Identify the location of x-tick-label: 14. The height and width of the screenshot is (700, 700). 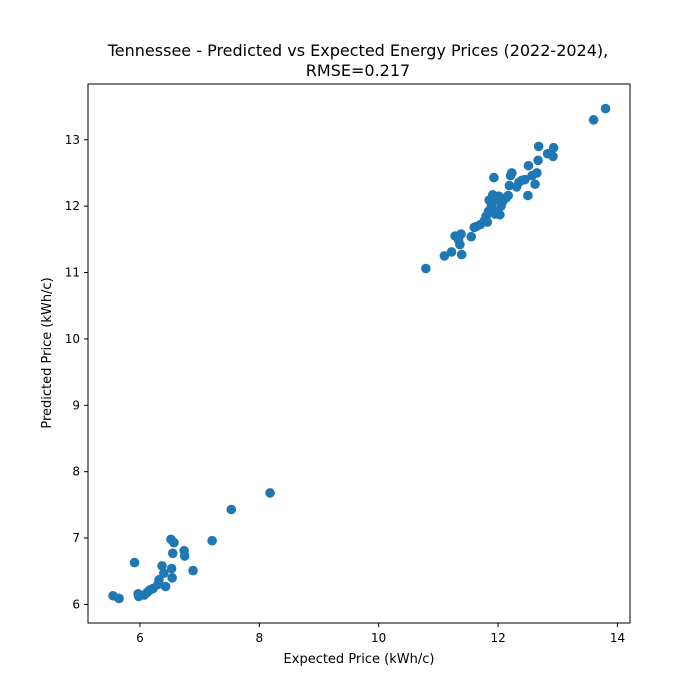
(617, 638).